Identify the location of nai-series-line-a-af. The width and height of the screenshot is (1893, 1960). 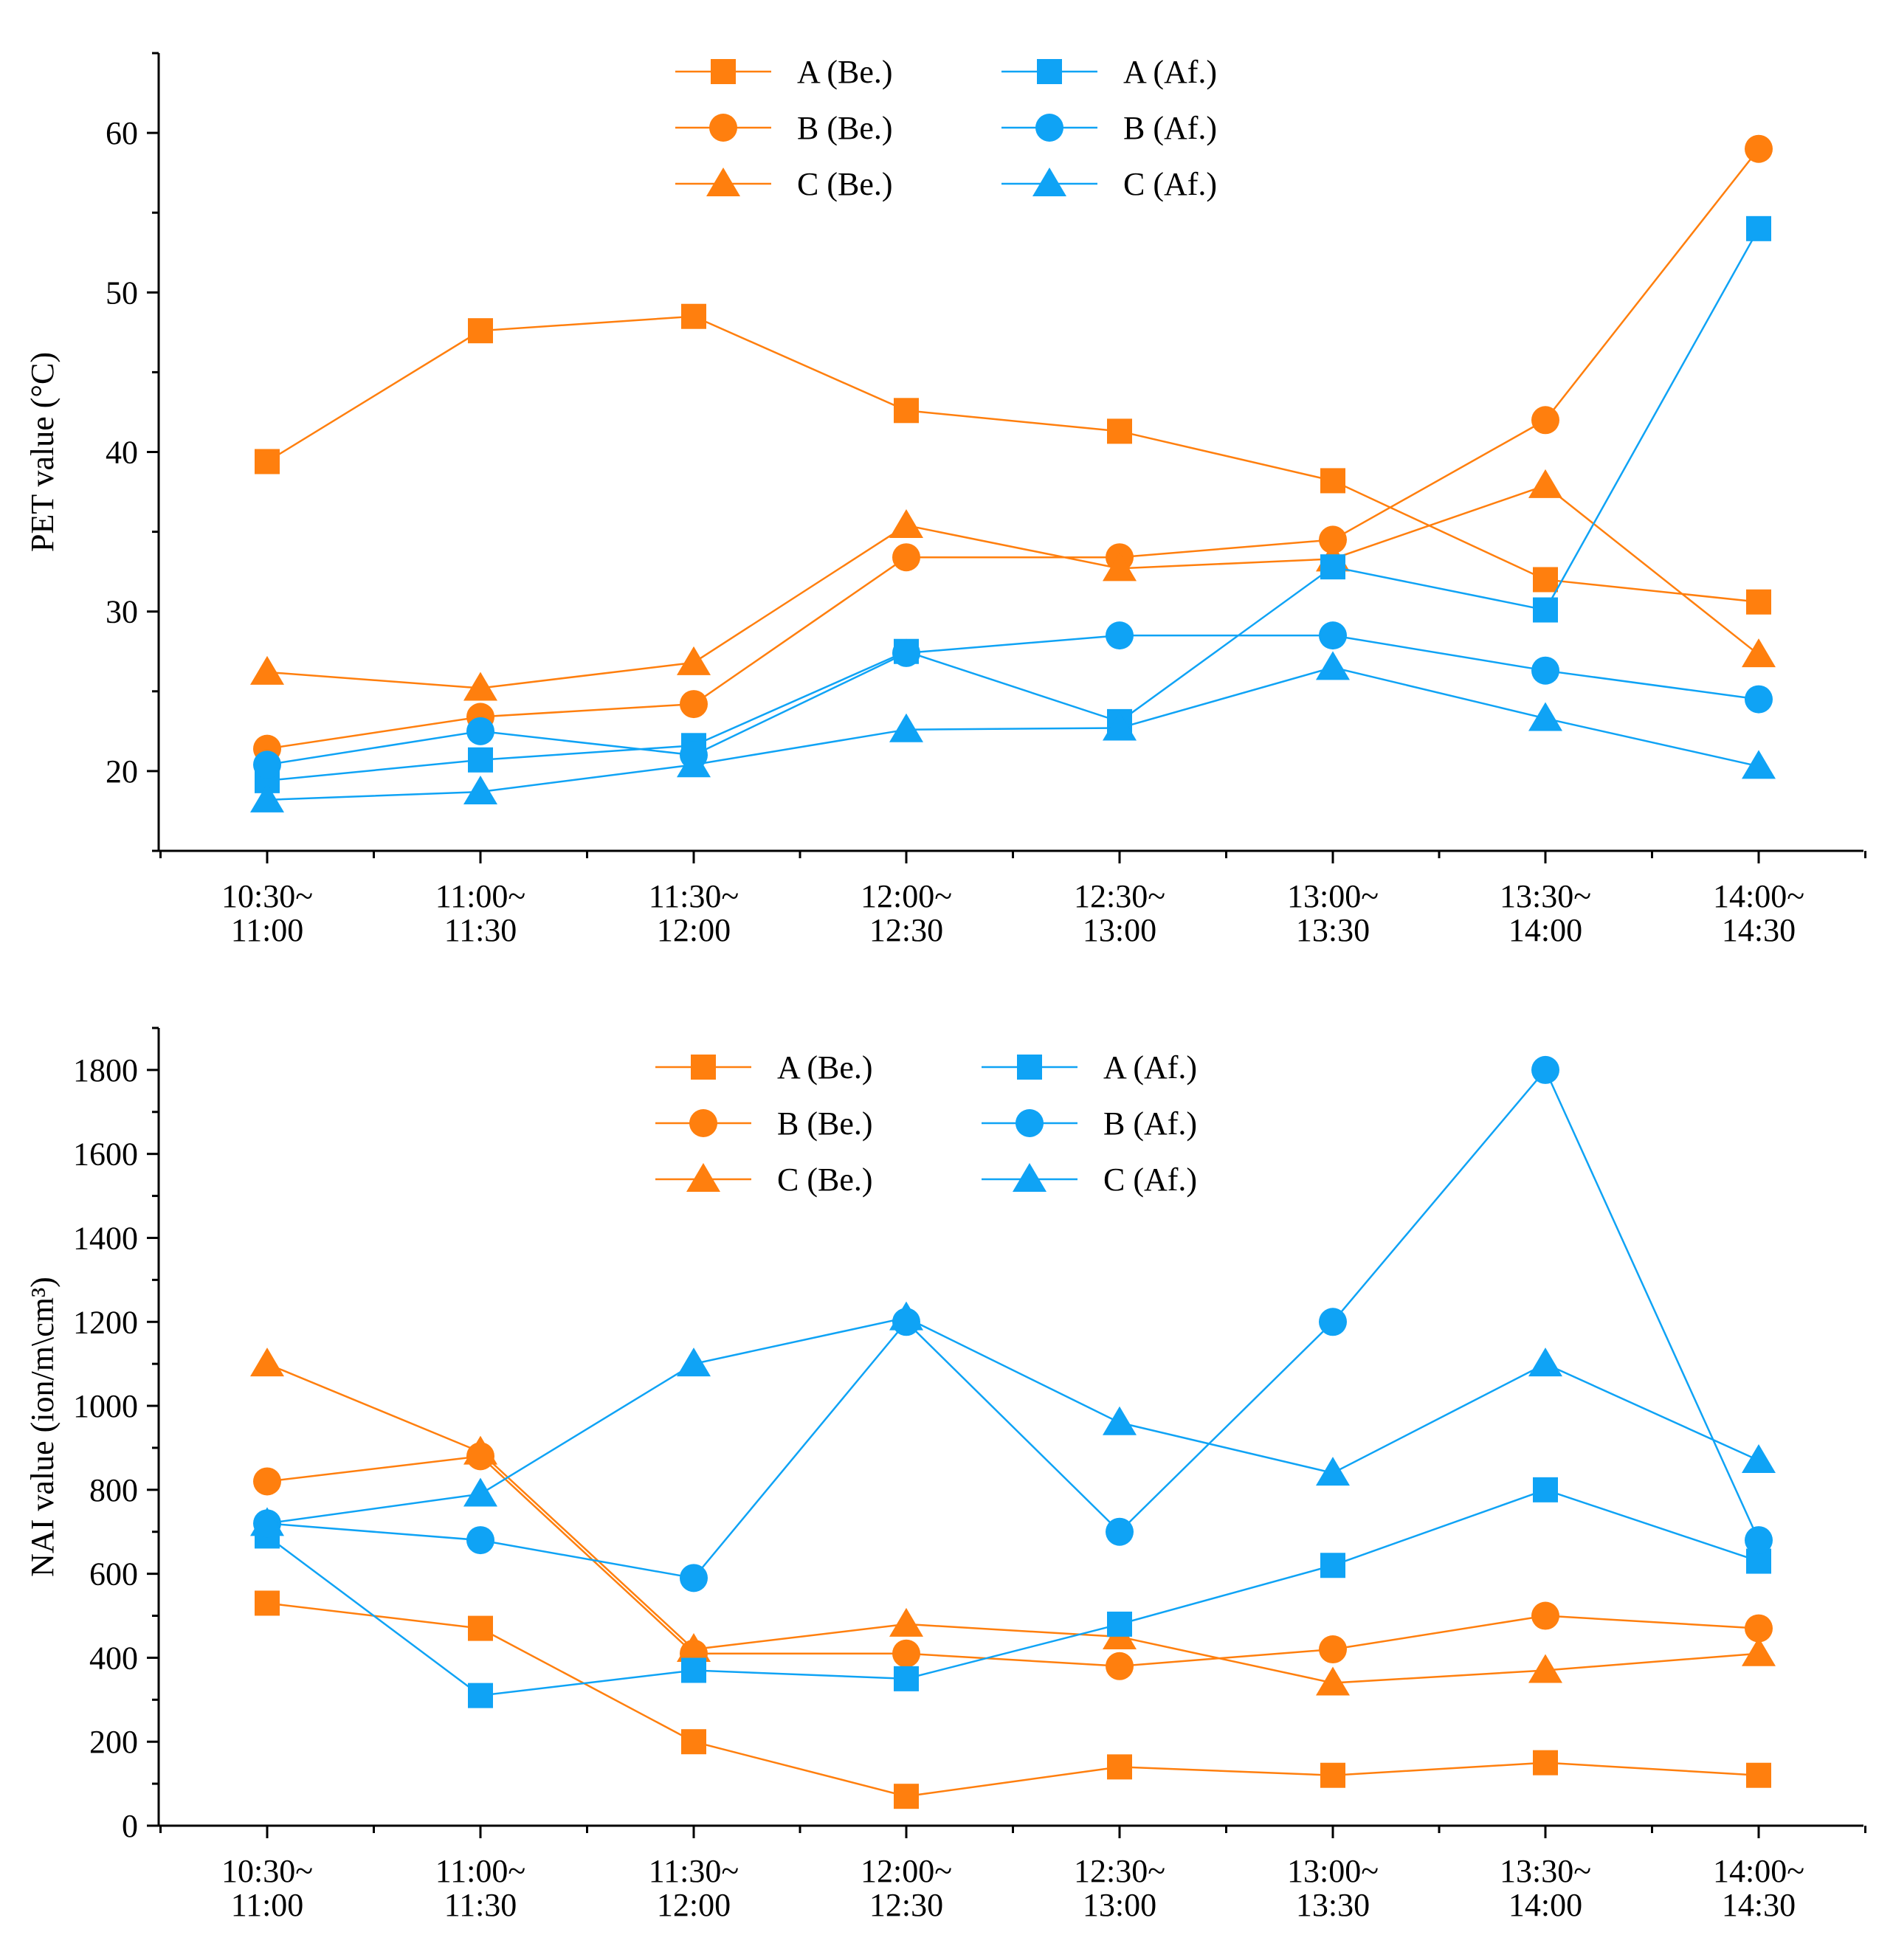
(1012, 1592).